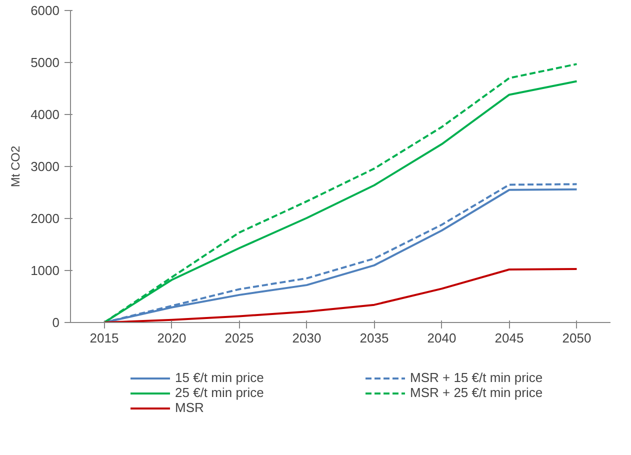 The image size is (631, 455). What do you see at coordinates (56, 322) in the screenshot?
I see `y-tick-label: 0` at bounding box center [56, 322].